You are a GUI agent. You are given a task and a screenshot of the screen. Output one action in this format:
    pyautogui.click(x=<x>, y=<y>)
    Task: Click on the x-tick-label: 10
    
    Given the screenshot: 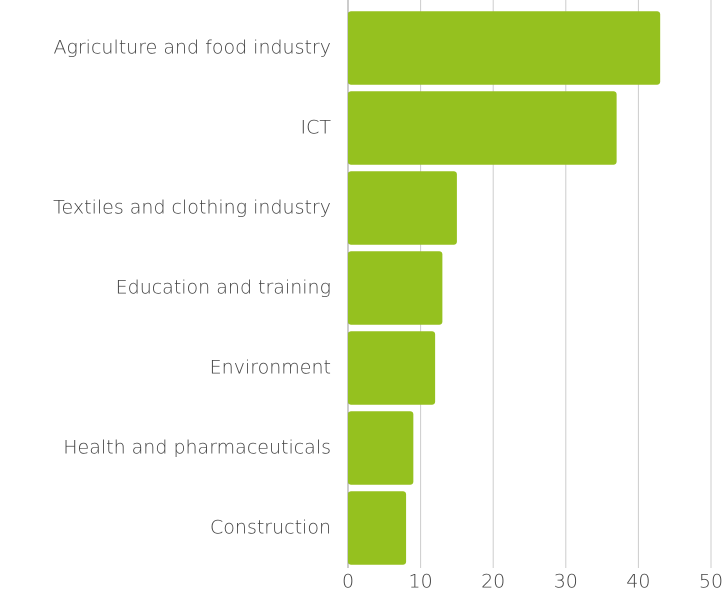 What is the action you would take?
    pyautogui.click(x=421, y=581)
    